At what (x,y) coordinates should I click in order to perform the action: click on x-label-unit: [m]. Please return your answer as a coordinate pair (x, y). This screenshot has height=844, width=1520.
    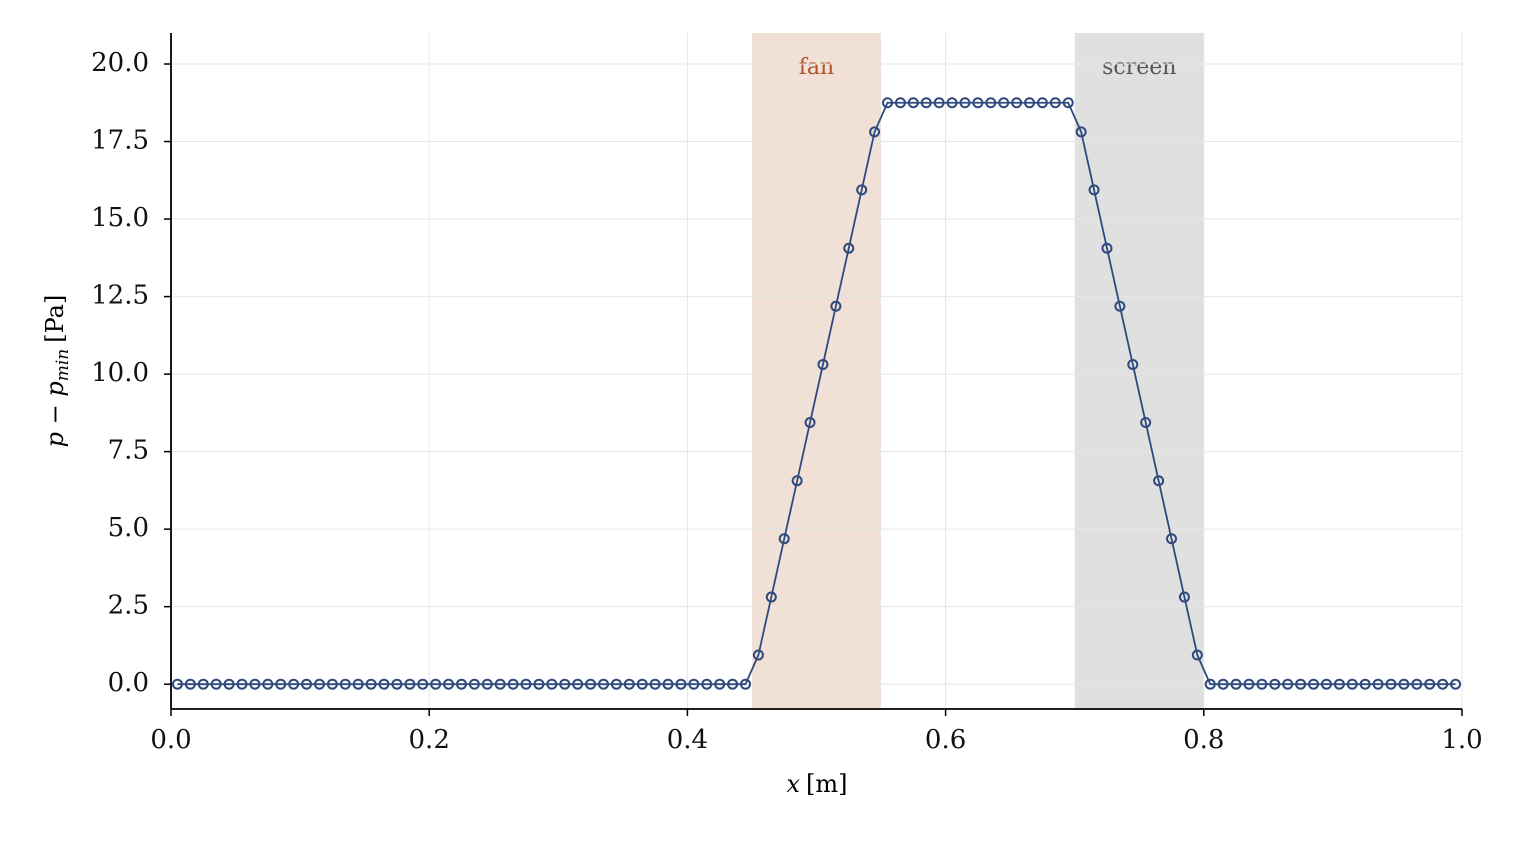
    Looking at the image, I should click on (826, 784).